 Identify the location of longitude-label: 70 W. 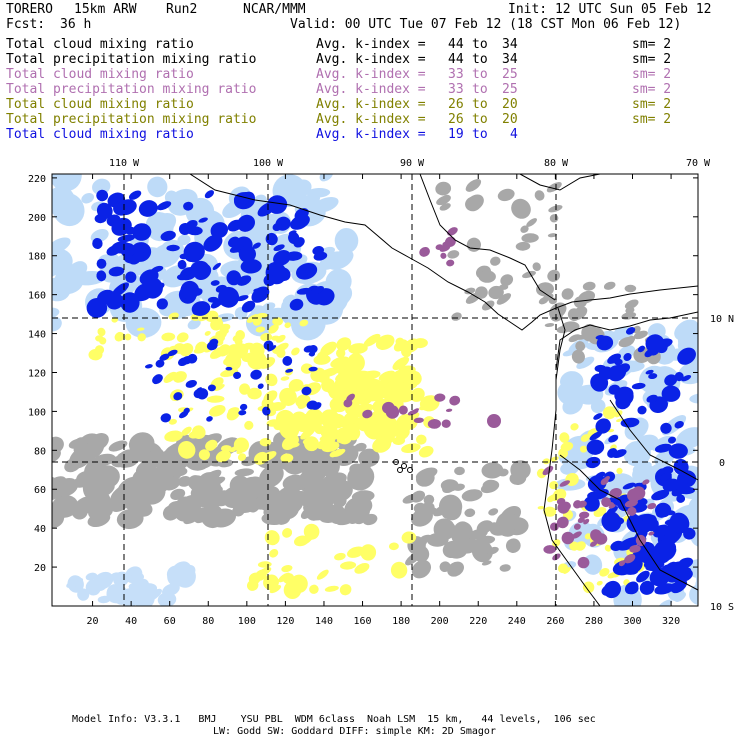
(698, 163).